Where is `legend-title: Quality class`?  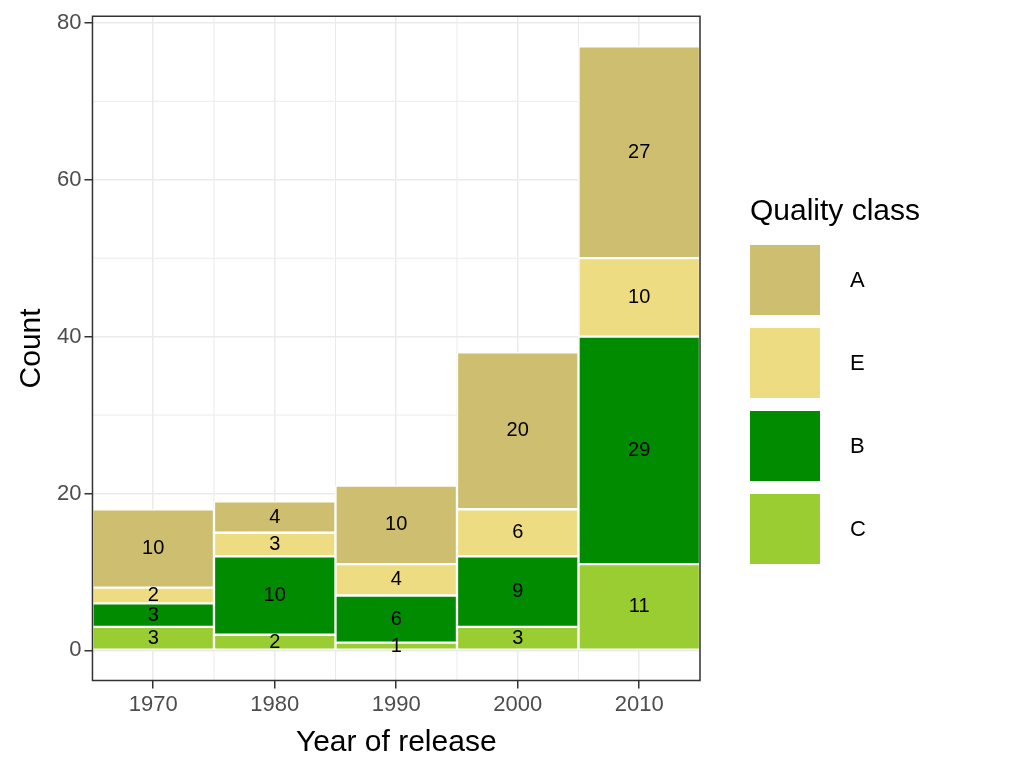 legend-title: Quality class is located at coordinates (835, 210).